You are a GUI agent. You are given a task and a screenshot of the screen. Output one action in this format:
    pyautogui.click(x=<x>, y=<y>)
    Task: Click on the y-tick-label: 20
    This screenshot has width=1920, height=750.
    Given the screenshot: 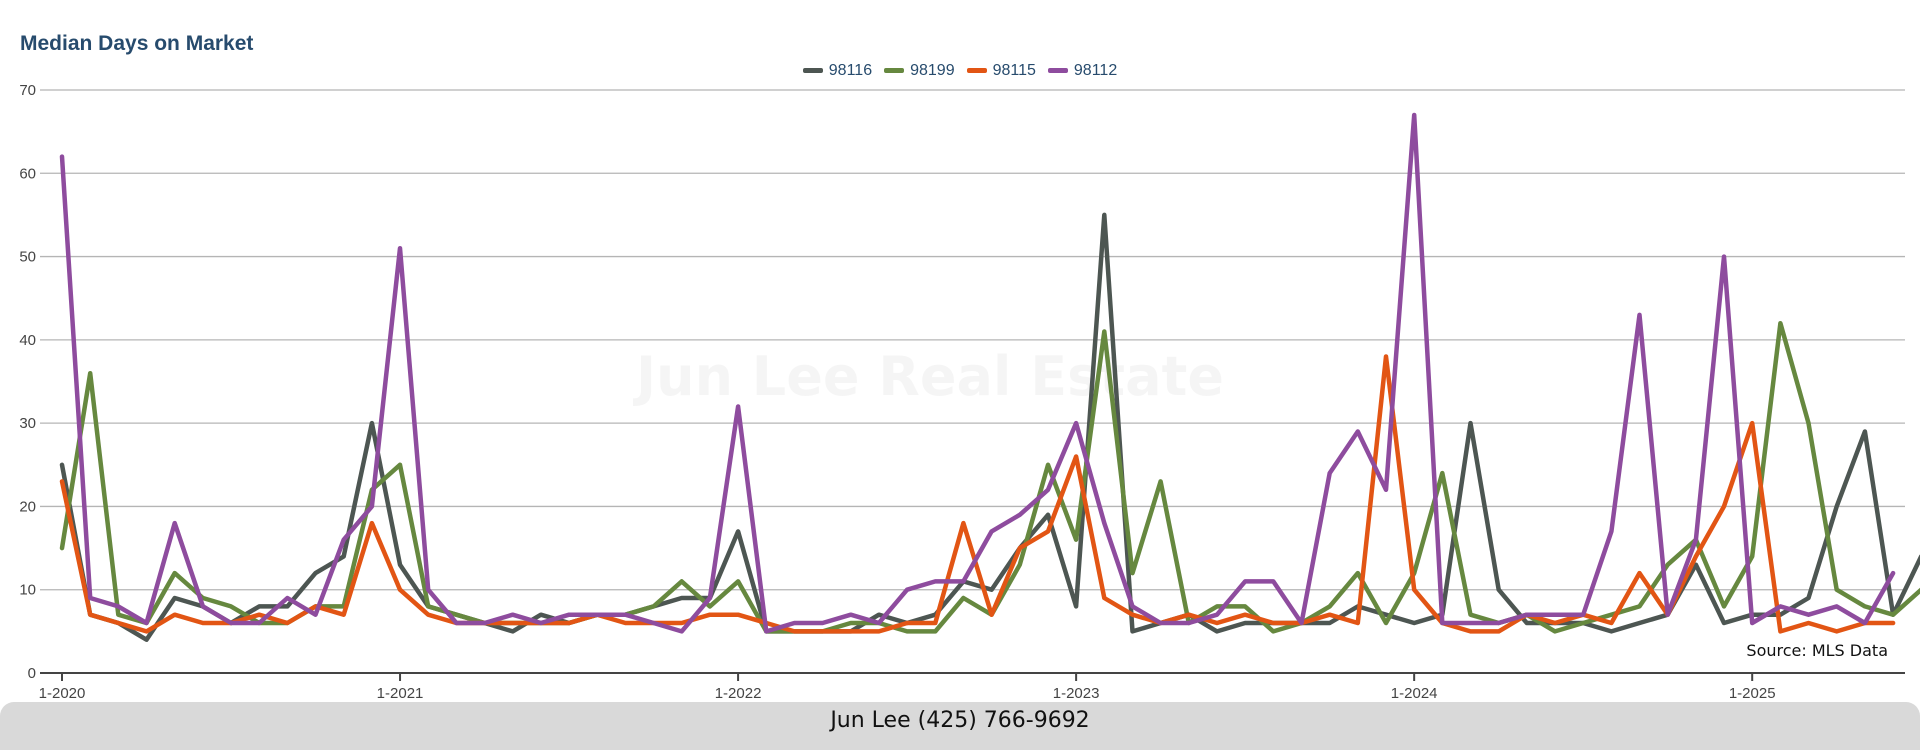 What is the action you would take?
    pyautogui.click(x=27, y=506)
    